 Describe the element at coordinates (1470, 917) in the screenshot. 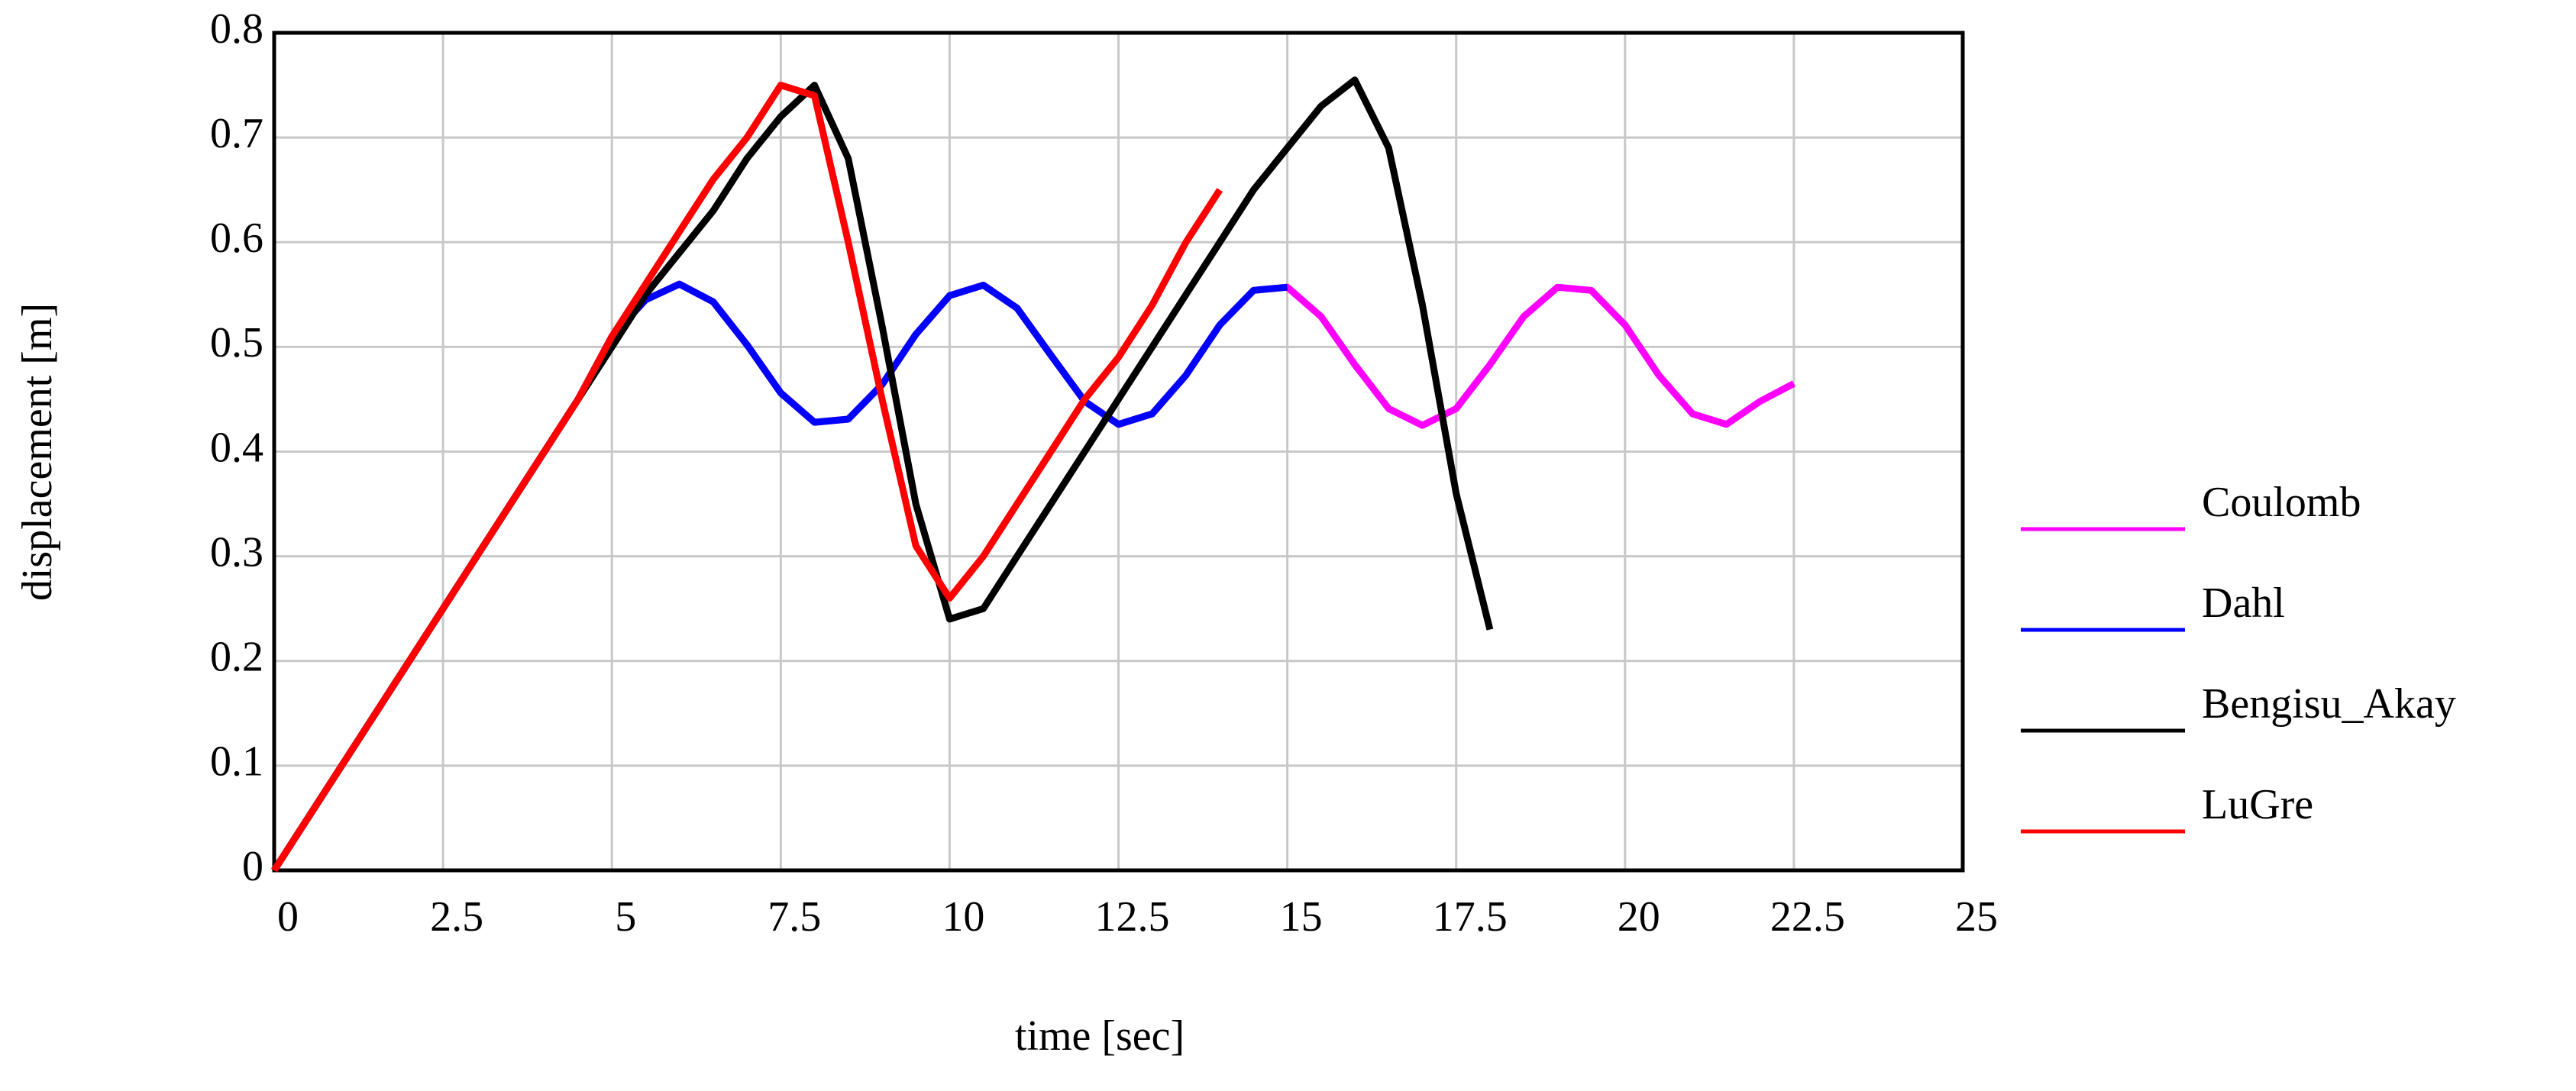

I see `x-tick-label: 17.5` at that location.